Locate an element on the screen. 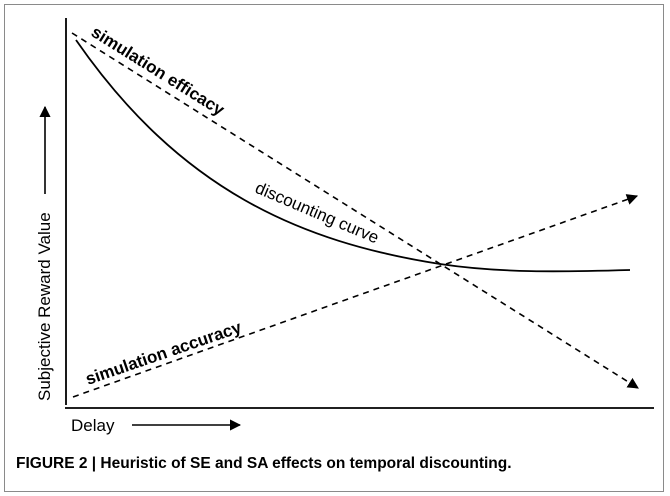 The image size is (670, 496). x-axis-label: Delay is located at coordinates (93, 425).